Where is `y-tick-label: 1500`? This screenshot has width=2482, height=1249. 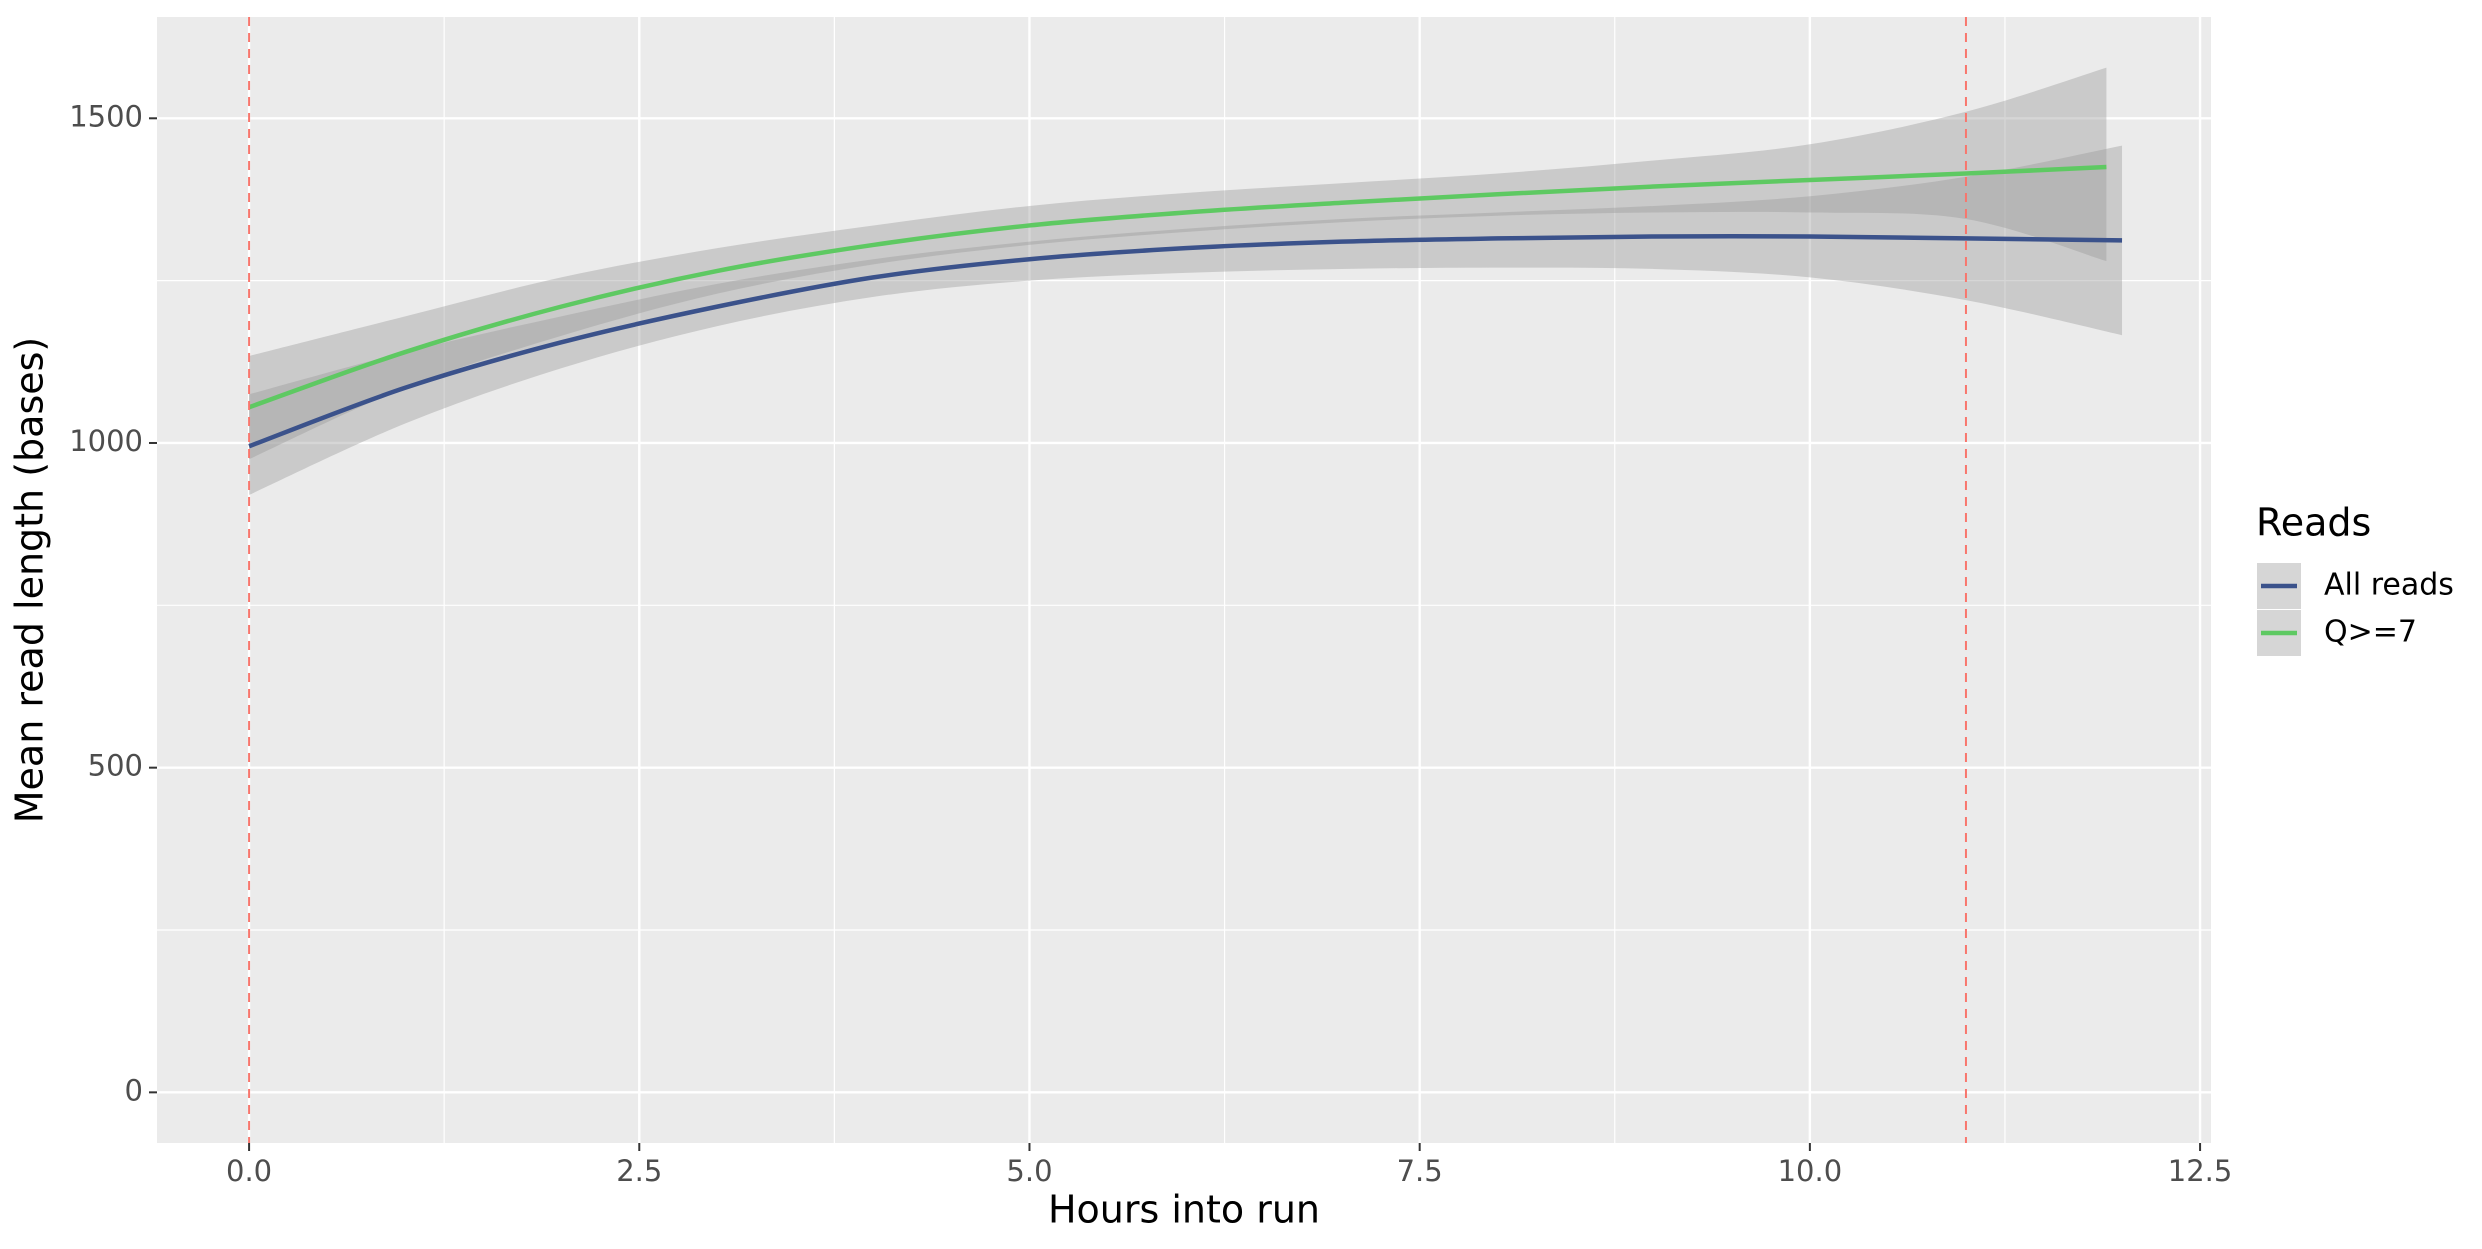
y-tick-label: 1500 is located at coordinates (106, 116).